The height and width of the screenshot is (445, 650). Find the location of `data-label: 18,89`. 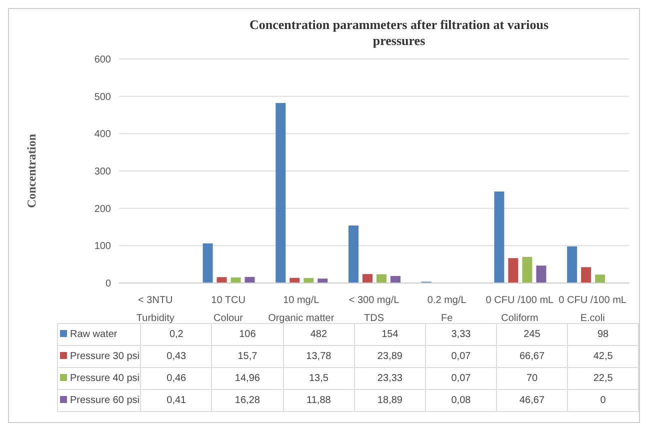

data-label: 18,89 is located at coordinates (390, 401).